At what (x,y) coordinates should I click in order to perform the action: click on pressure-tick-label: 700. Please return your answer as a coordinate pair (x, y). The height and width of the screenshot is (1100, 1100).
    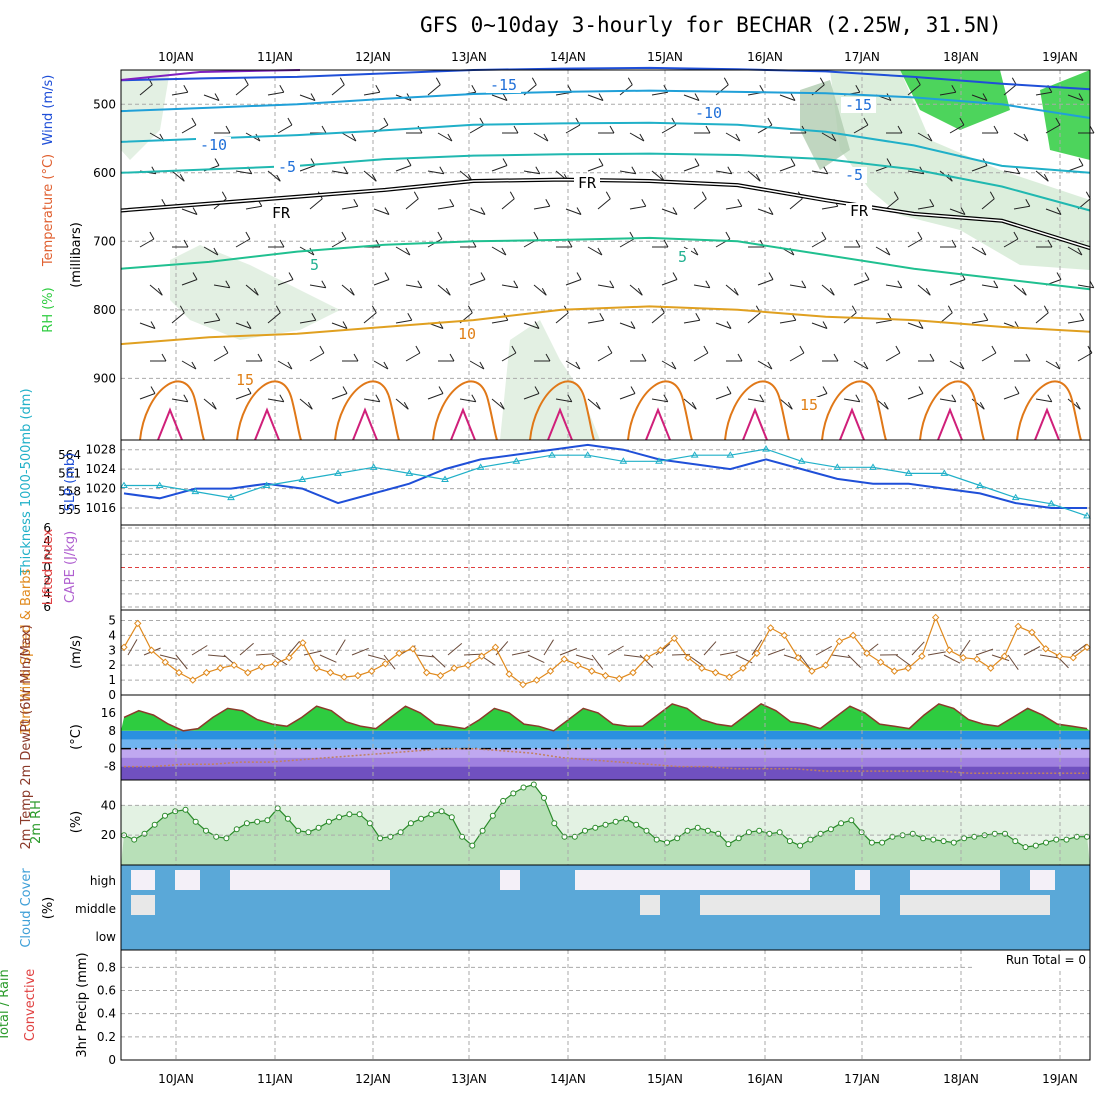
    Looking at the image, I should click on (104, 241).